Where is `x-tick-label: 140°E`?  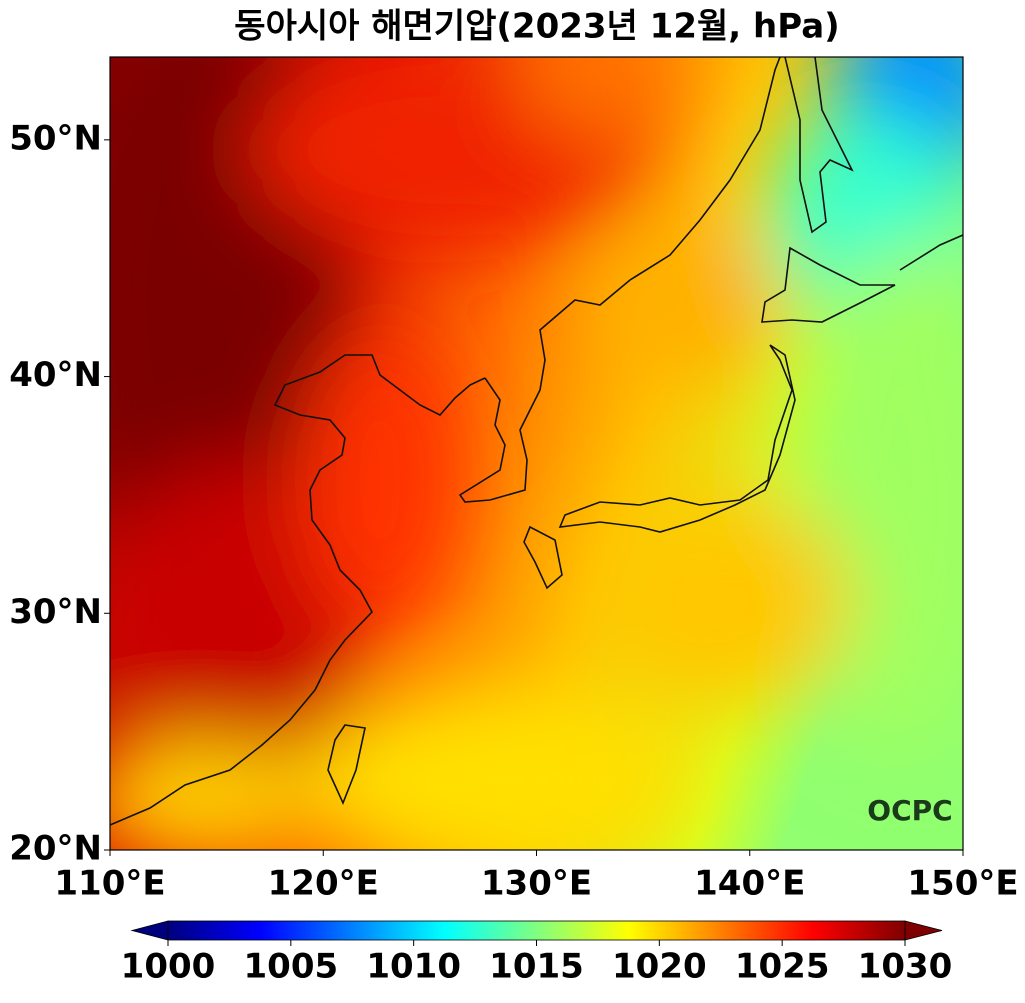 x-tick-label: 140°E is located at coordinates (749, 884).